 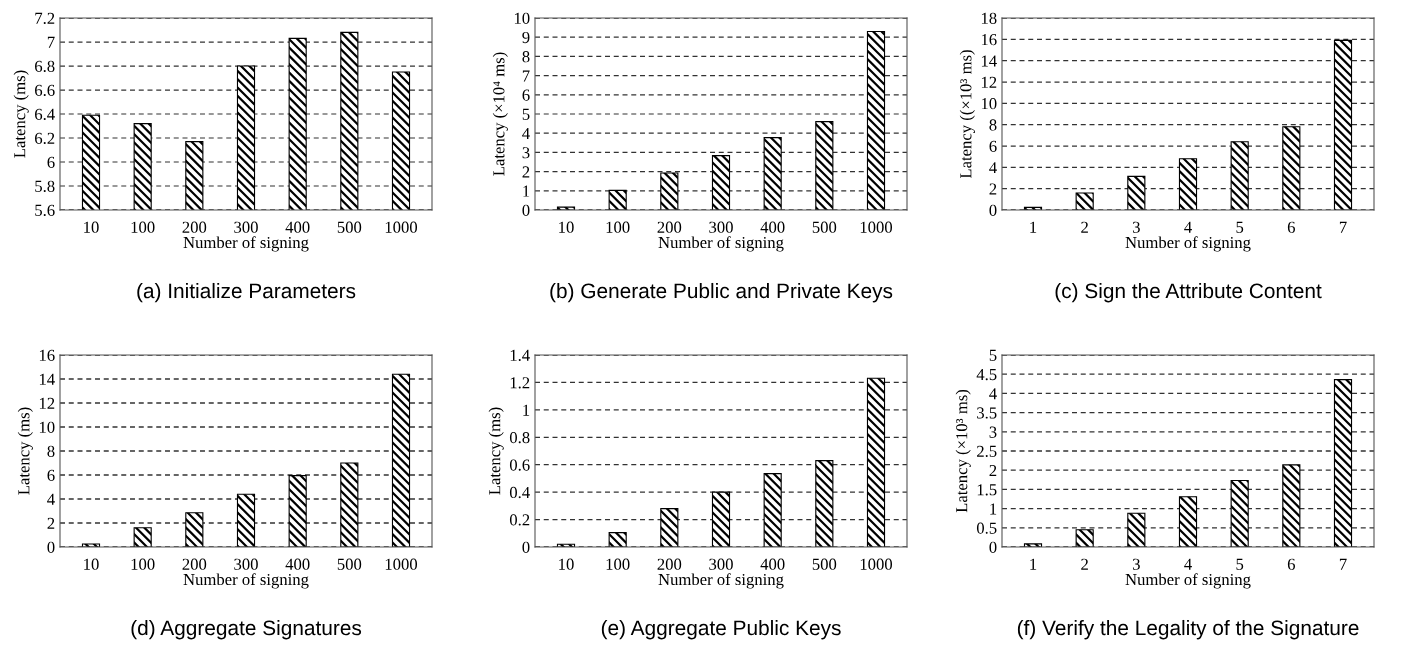 I want to click on y-tick-label: 0.6, so click(x=519, y=465).